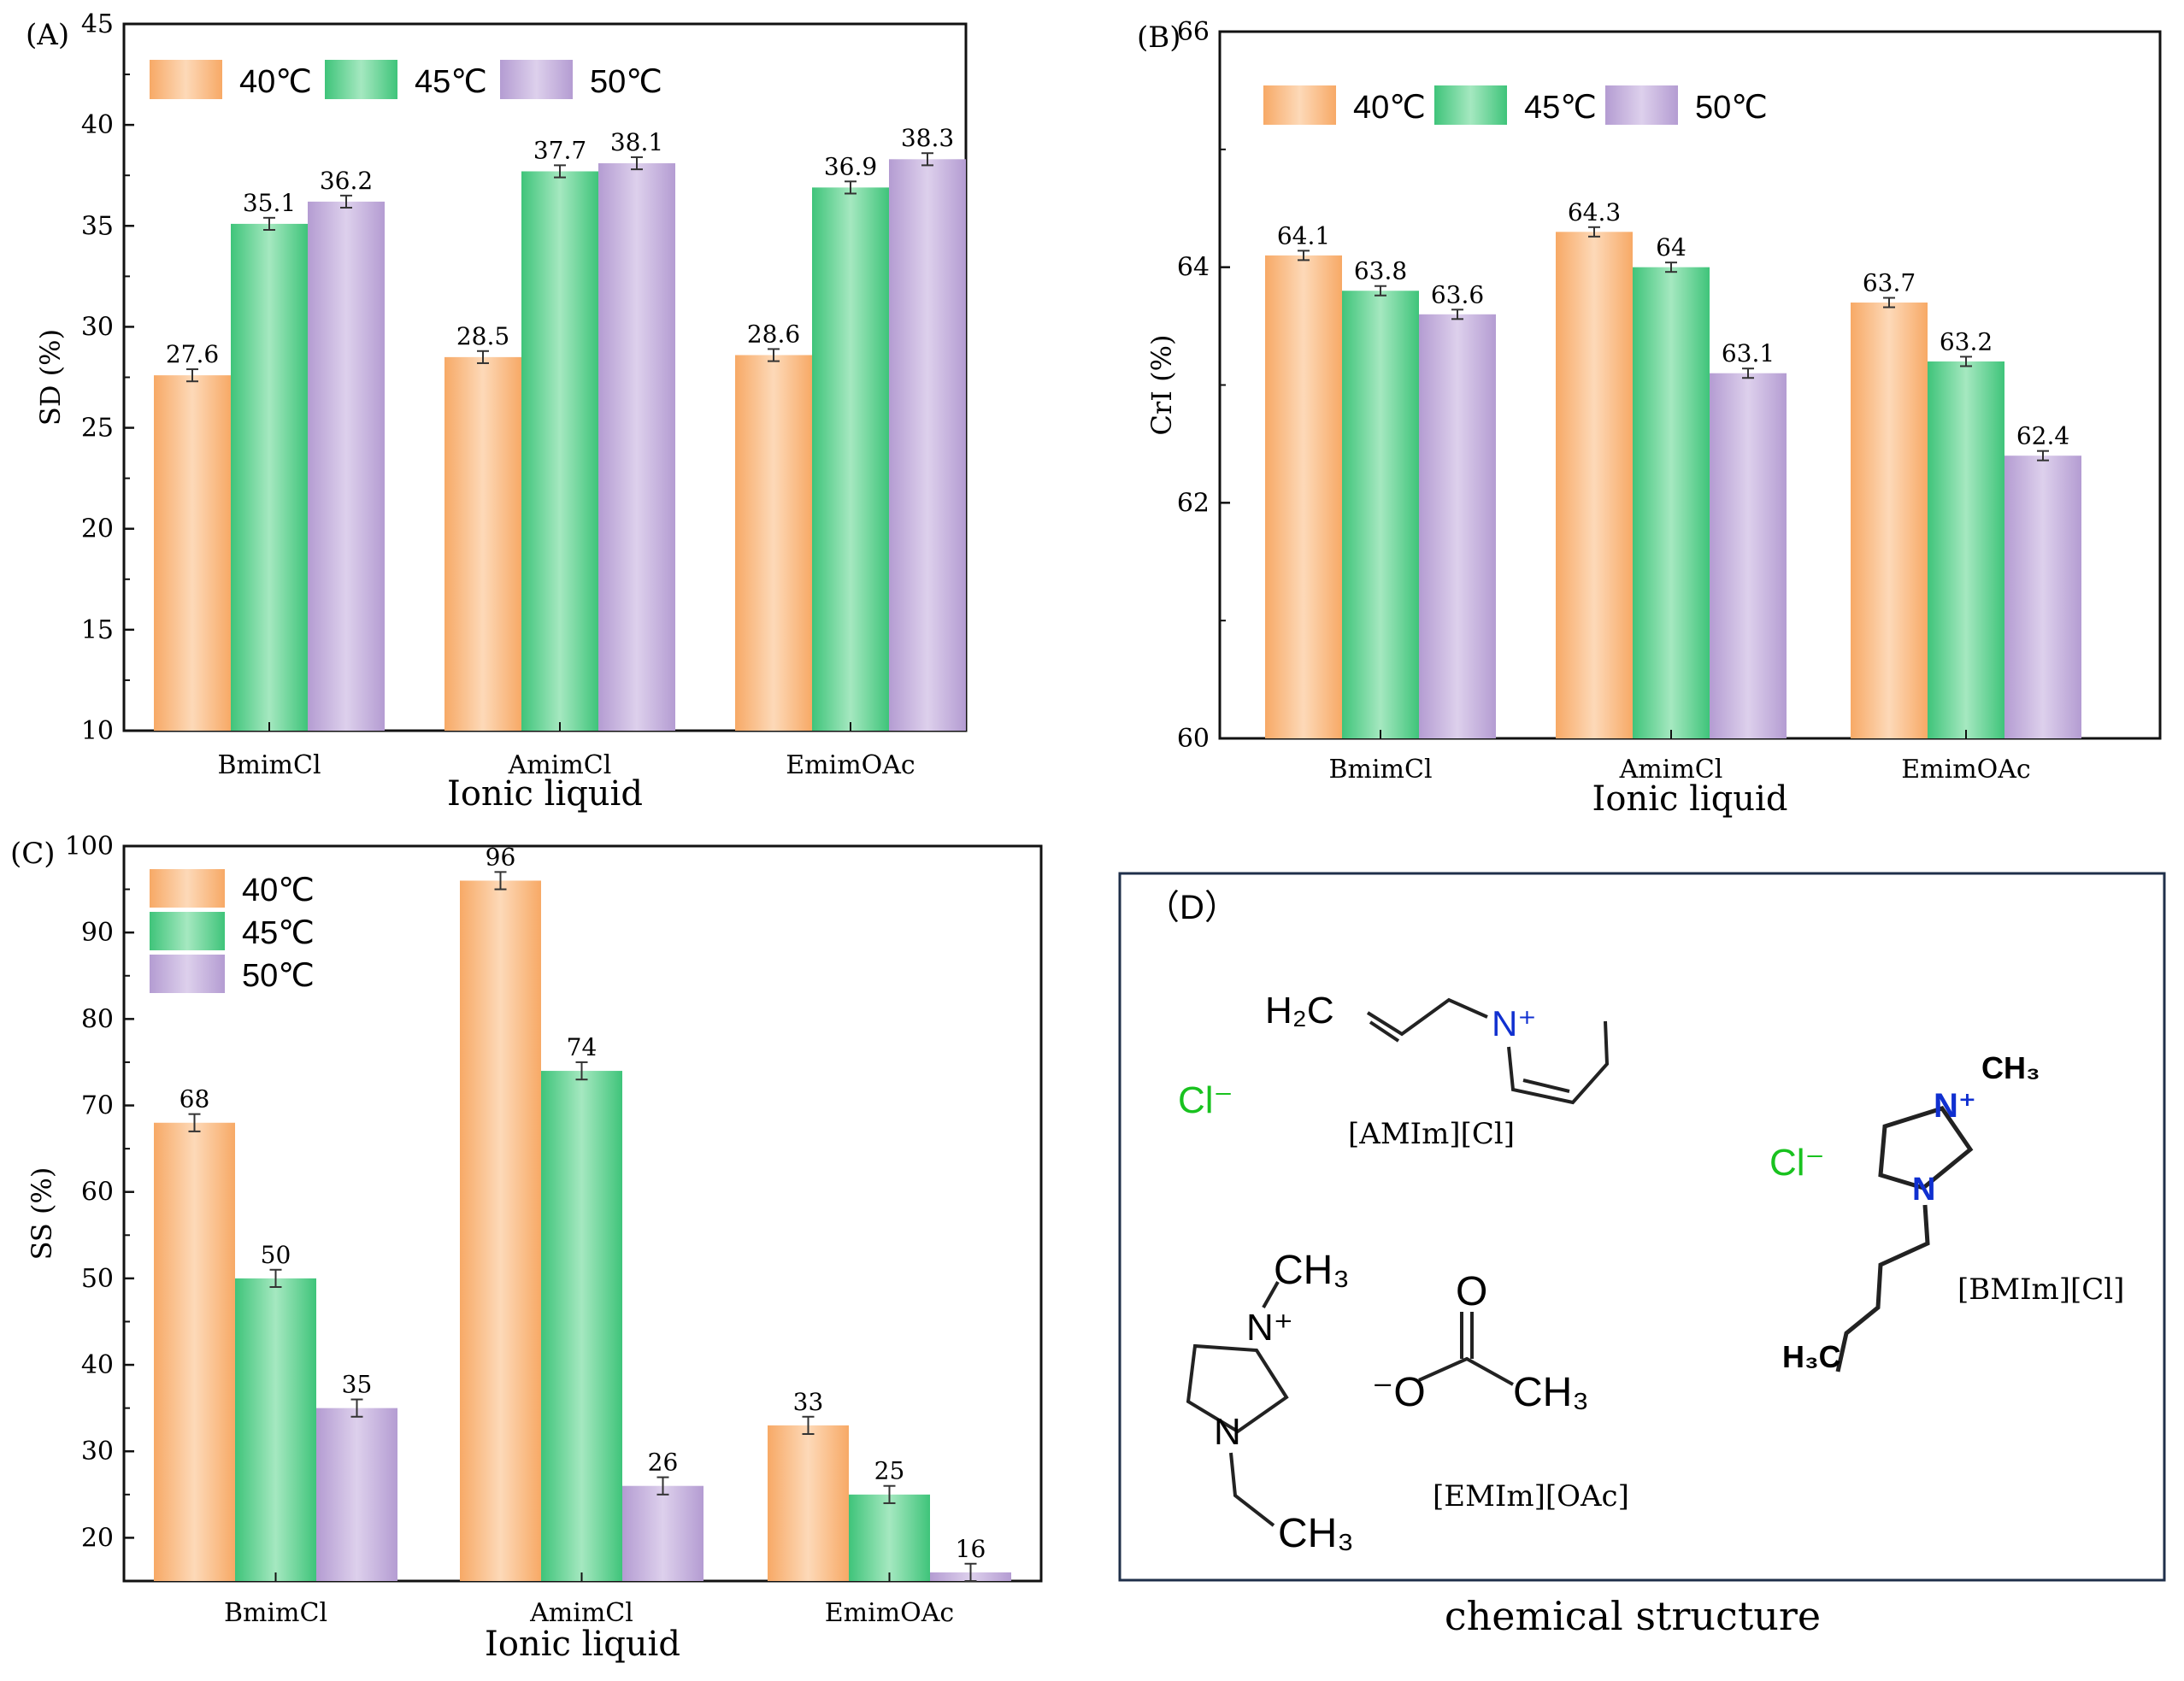 The image size is (2184, 1681). What do you see at coordinates (48, 35) in the screenshot?
I see `panel-label: (A)` at bounding box center [48, 35].